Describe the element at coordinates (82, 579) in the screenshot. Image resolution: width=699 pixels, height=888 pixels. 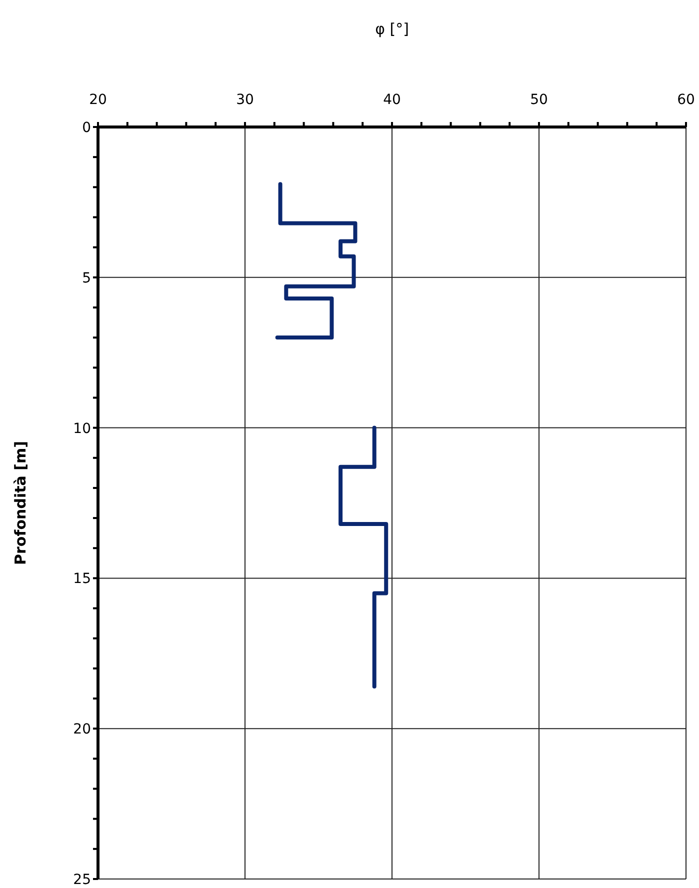
I see `y-tick-label: 15` at that location.